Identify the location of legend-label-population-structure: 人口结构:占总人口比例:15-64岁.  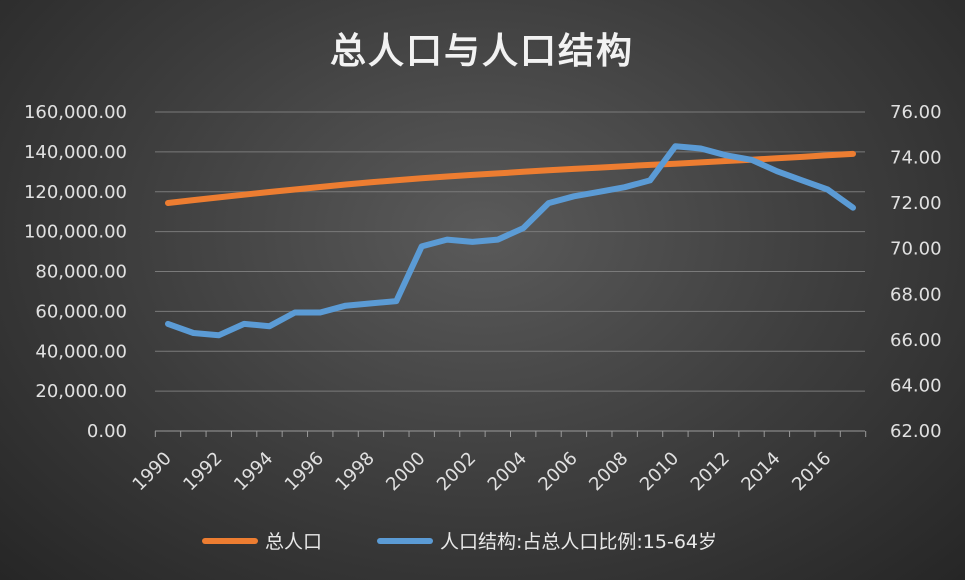
(578, 542).